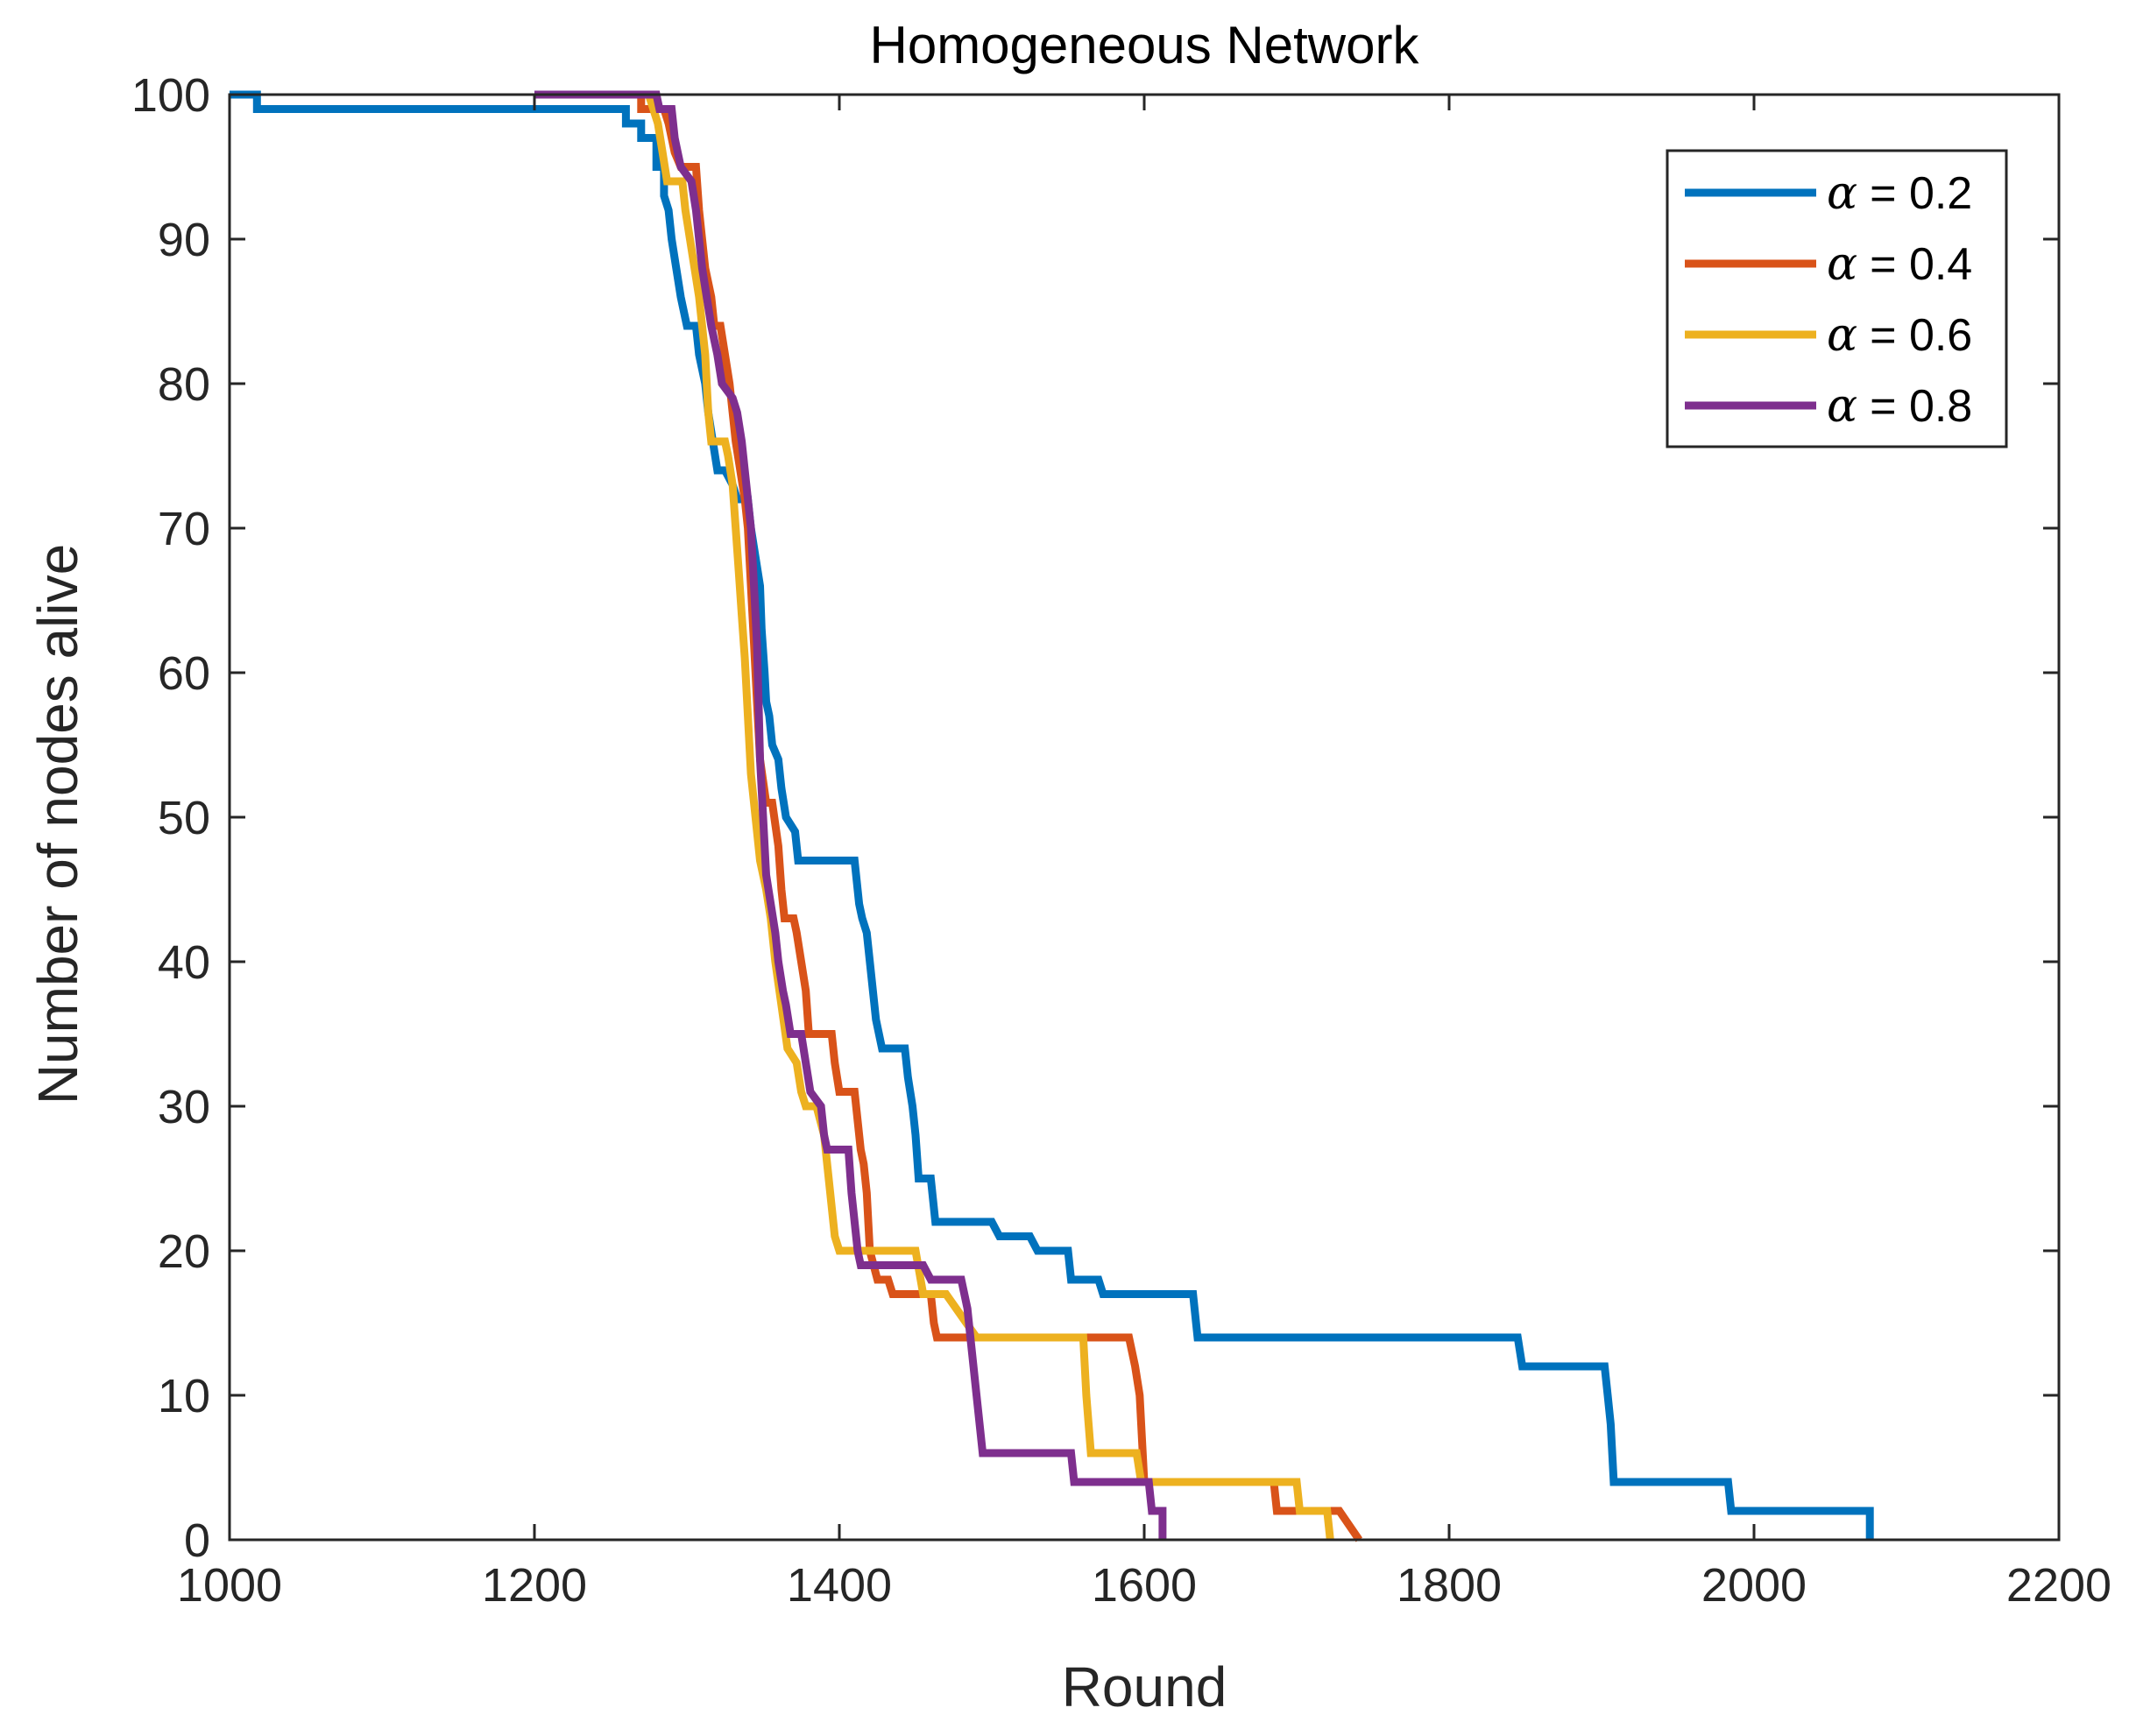 Image resolution: width=2129 pixels, height=1736 pixels. Describe the element at coordinates (184, 240) in the screenshot. I see `y-tick-label: 90` at that location.